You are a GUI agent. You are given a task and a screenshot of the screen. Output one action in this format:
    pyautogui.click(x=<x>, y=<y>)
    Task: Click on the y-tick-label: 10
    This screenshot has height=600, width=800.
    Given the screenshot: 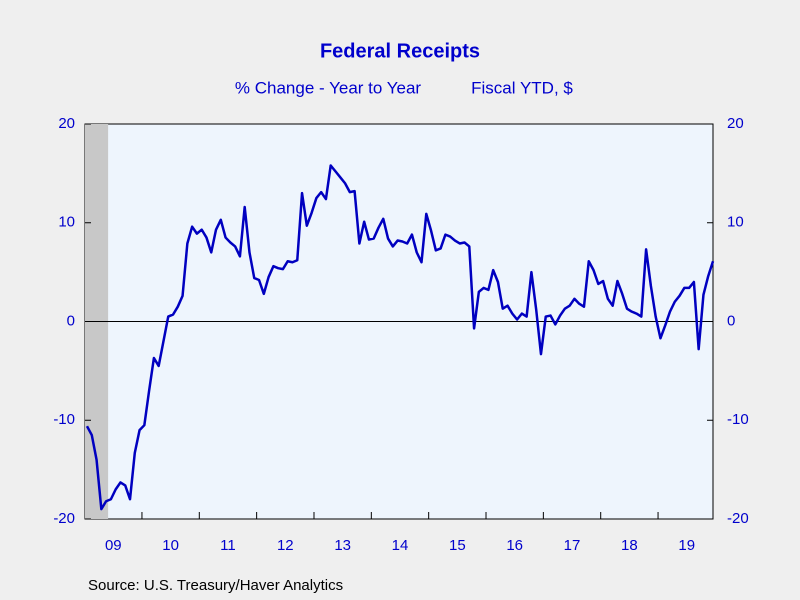 What is the action you would take?
    pyautogui.click(x=66, y=222)
    